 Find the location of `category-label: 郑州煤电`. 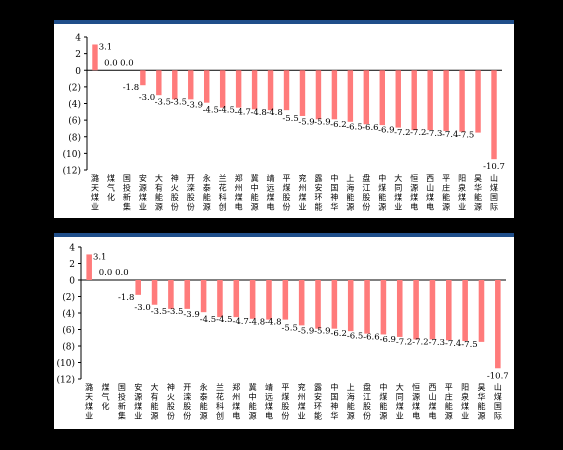

category-label: 郑州煤电 is located at coordinates (236, 401).